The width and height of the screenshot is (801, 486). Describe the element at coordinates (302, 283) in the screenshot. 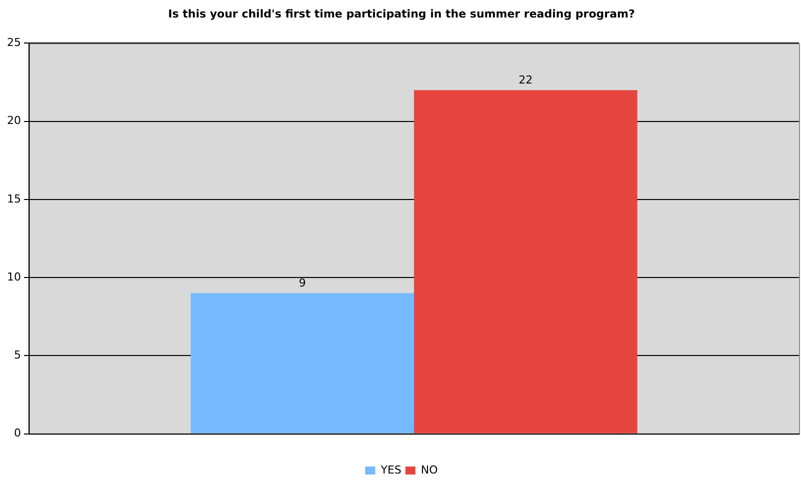

I see `data-label: 9` at that location.